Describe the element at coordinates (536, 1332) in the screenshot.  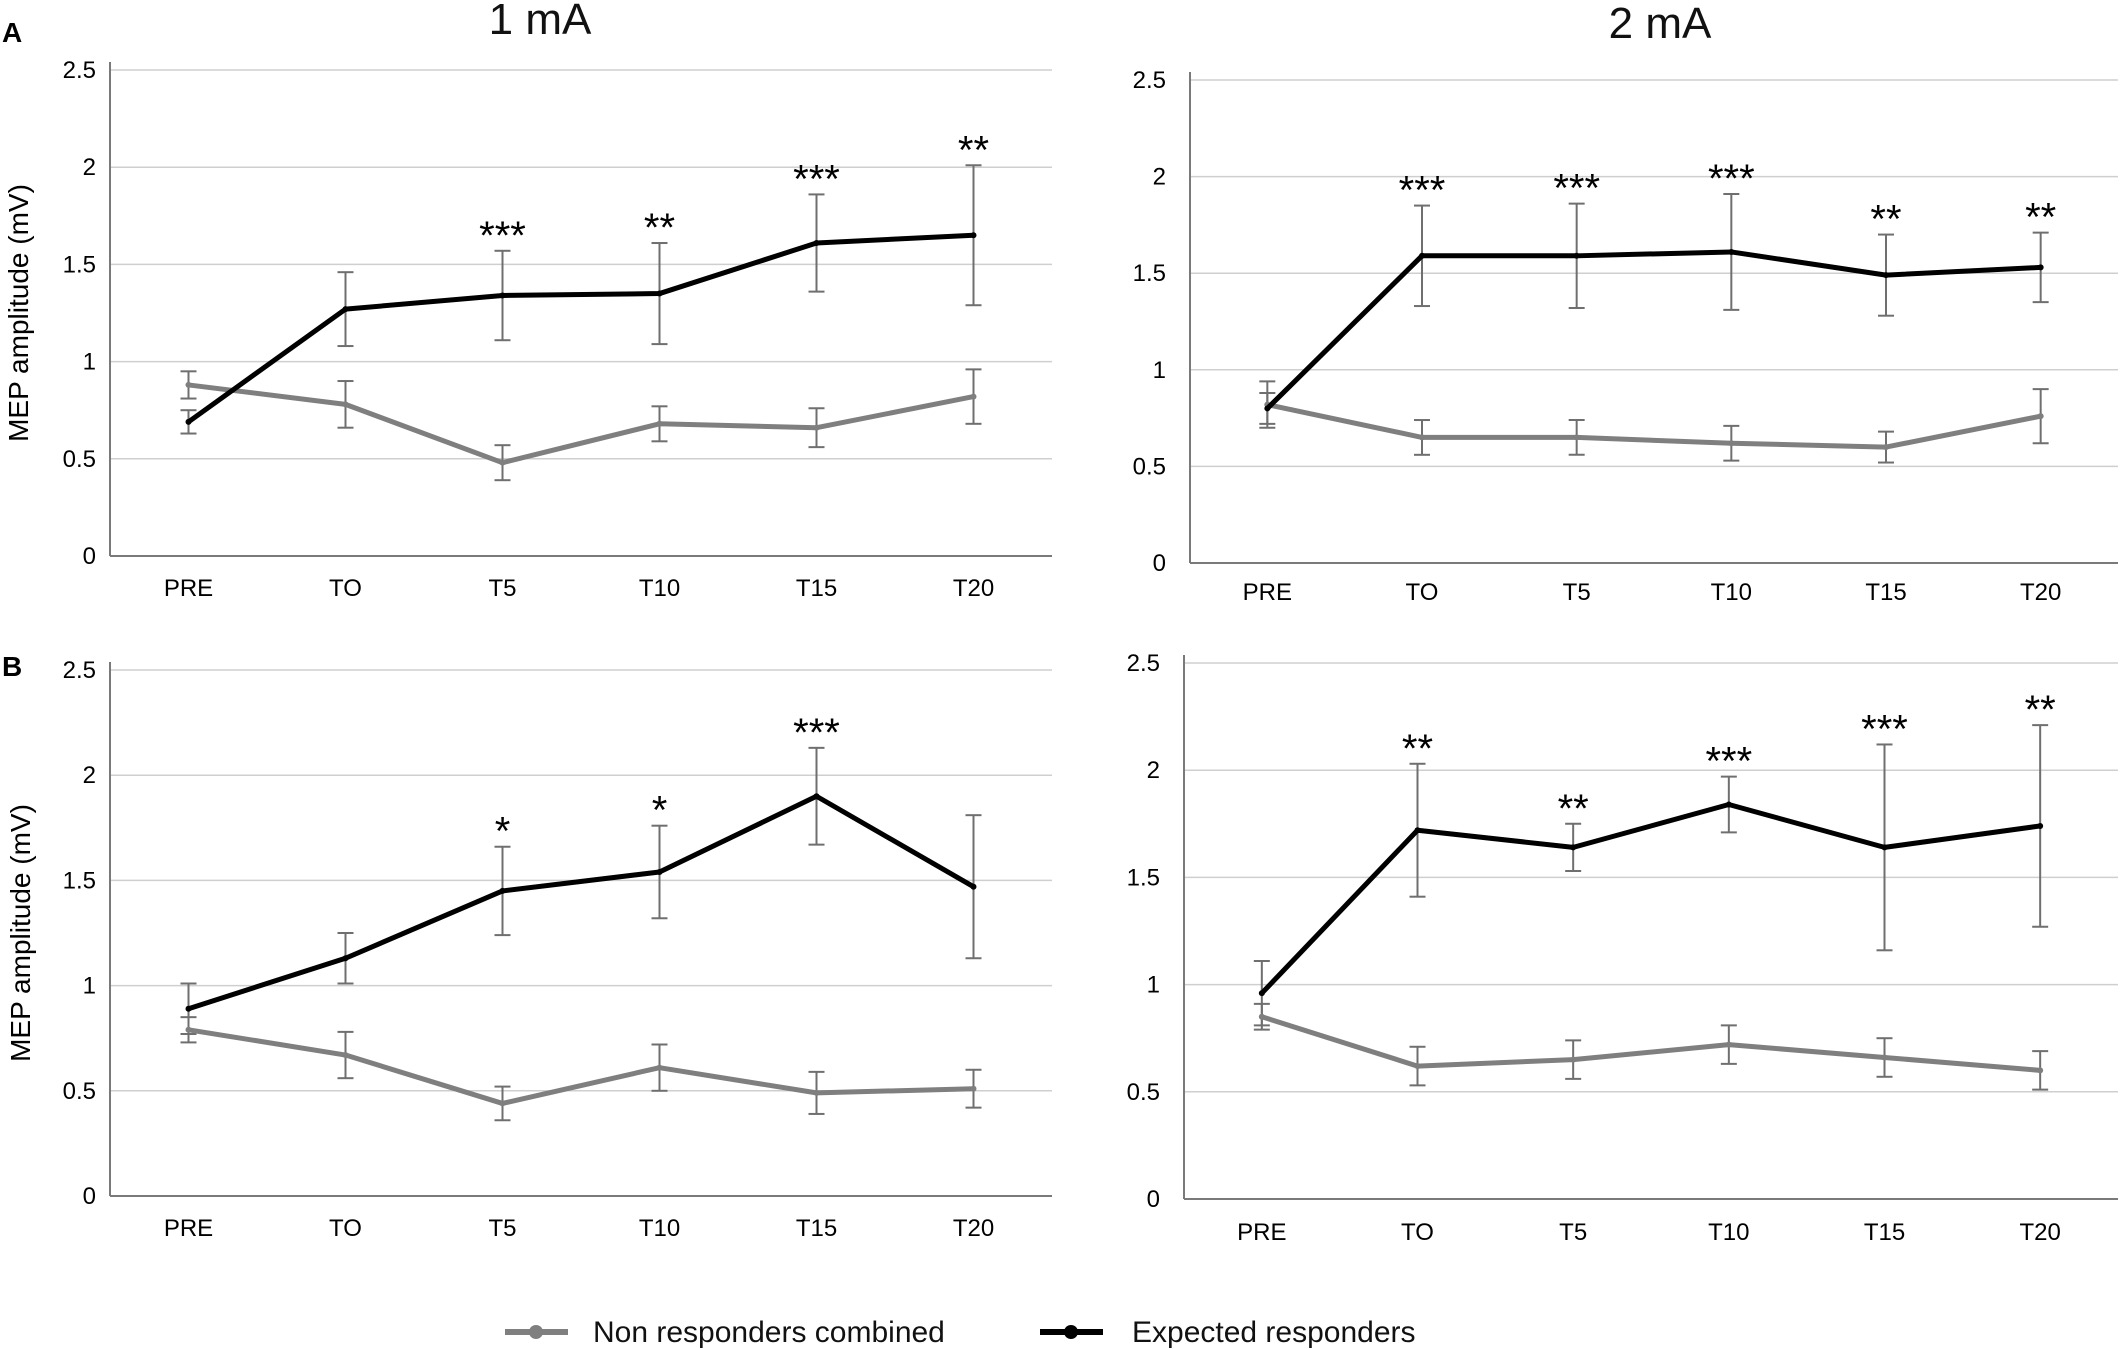
I see `legend-marker-non-responders` at that location.